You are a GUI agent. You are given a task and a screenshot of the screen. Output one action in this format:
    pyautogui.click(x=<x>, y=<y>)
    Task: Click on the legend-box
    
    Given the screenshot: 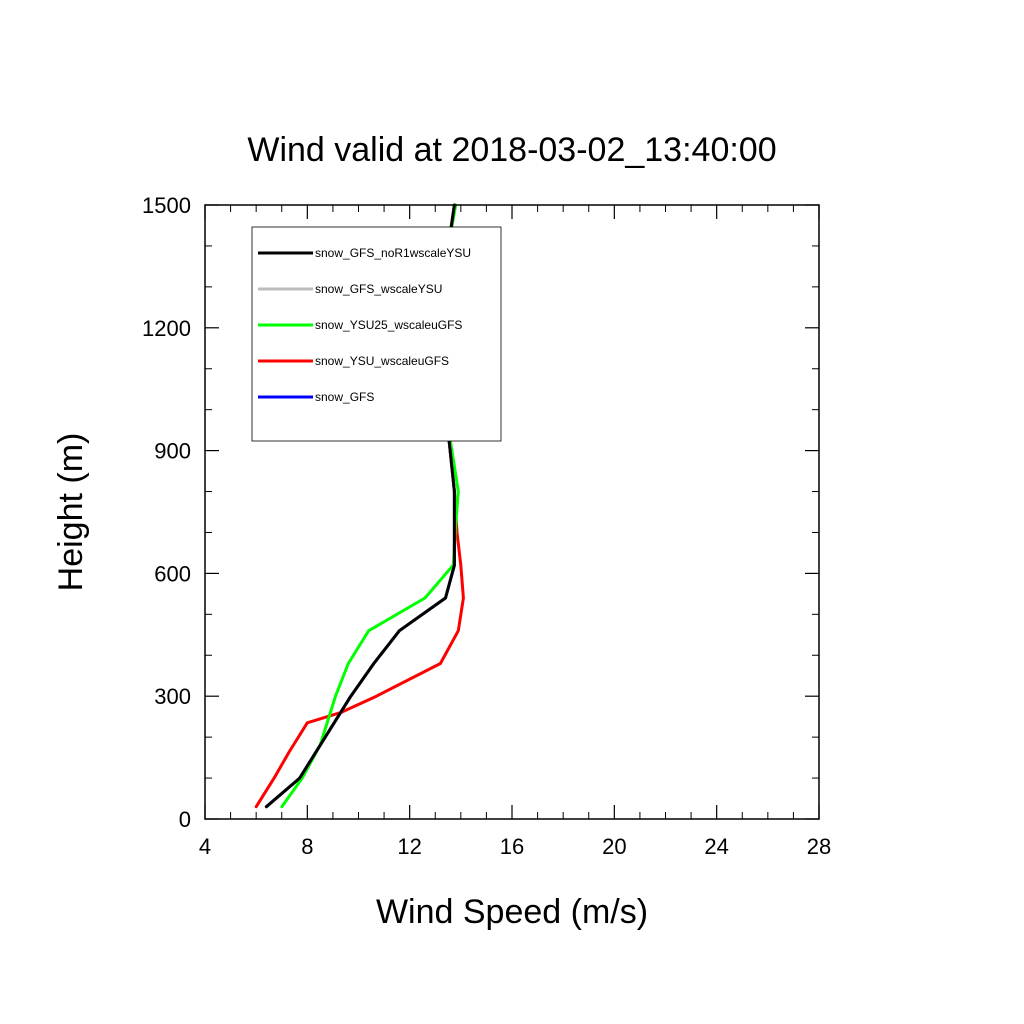 What is the action you would take?
    pyautogui.click(x=376, y=334)
    